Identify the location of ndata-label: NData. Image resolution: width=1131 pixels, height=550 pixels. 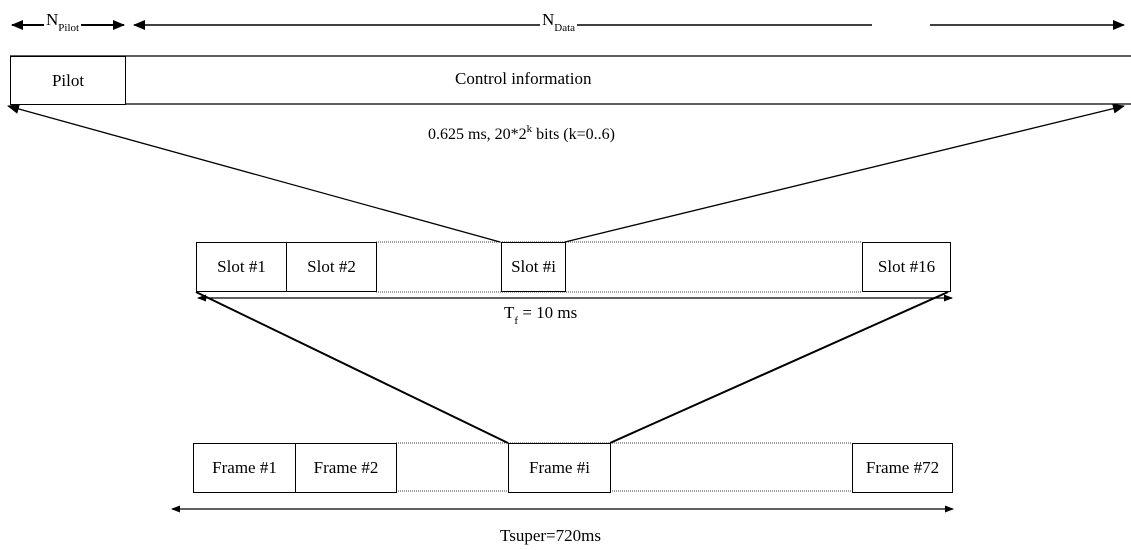
(559, 22).